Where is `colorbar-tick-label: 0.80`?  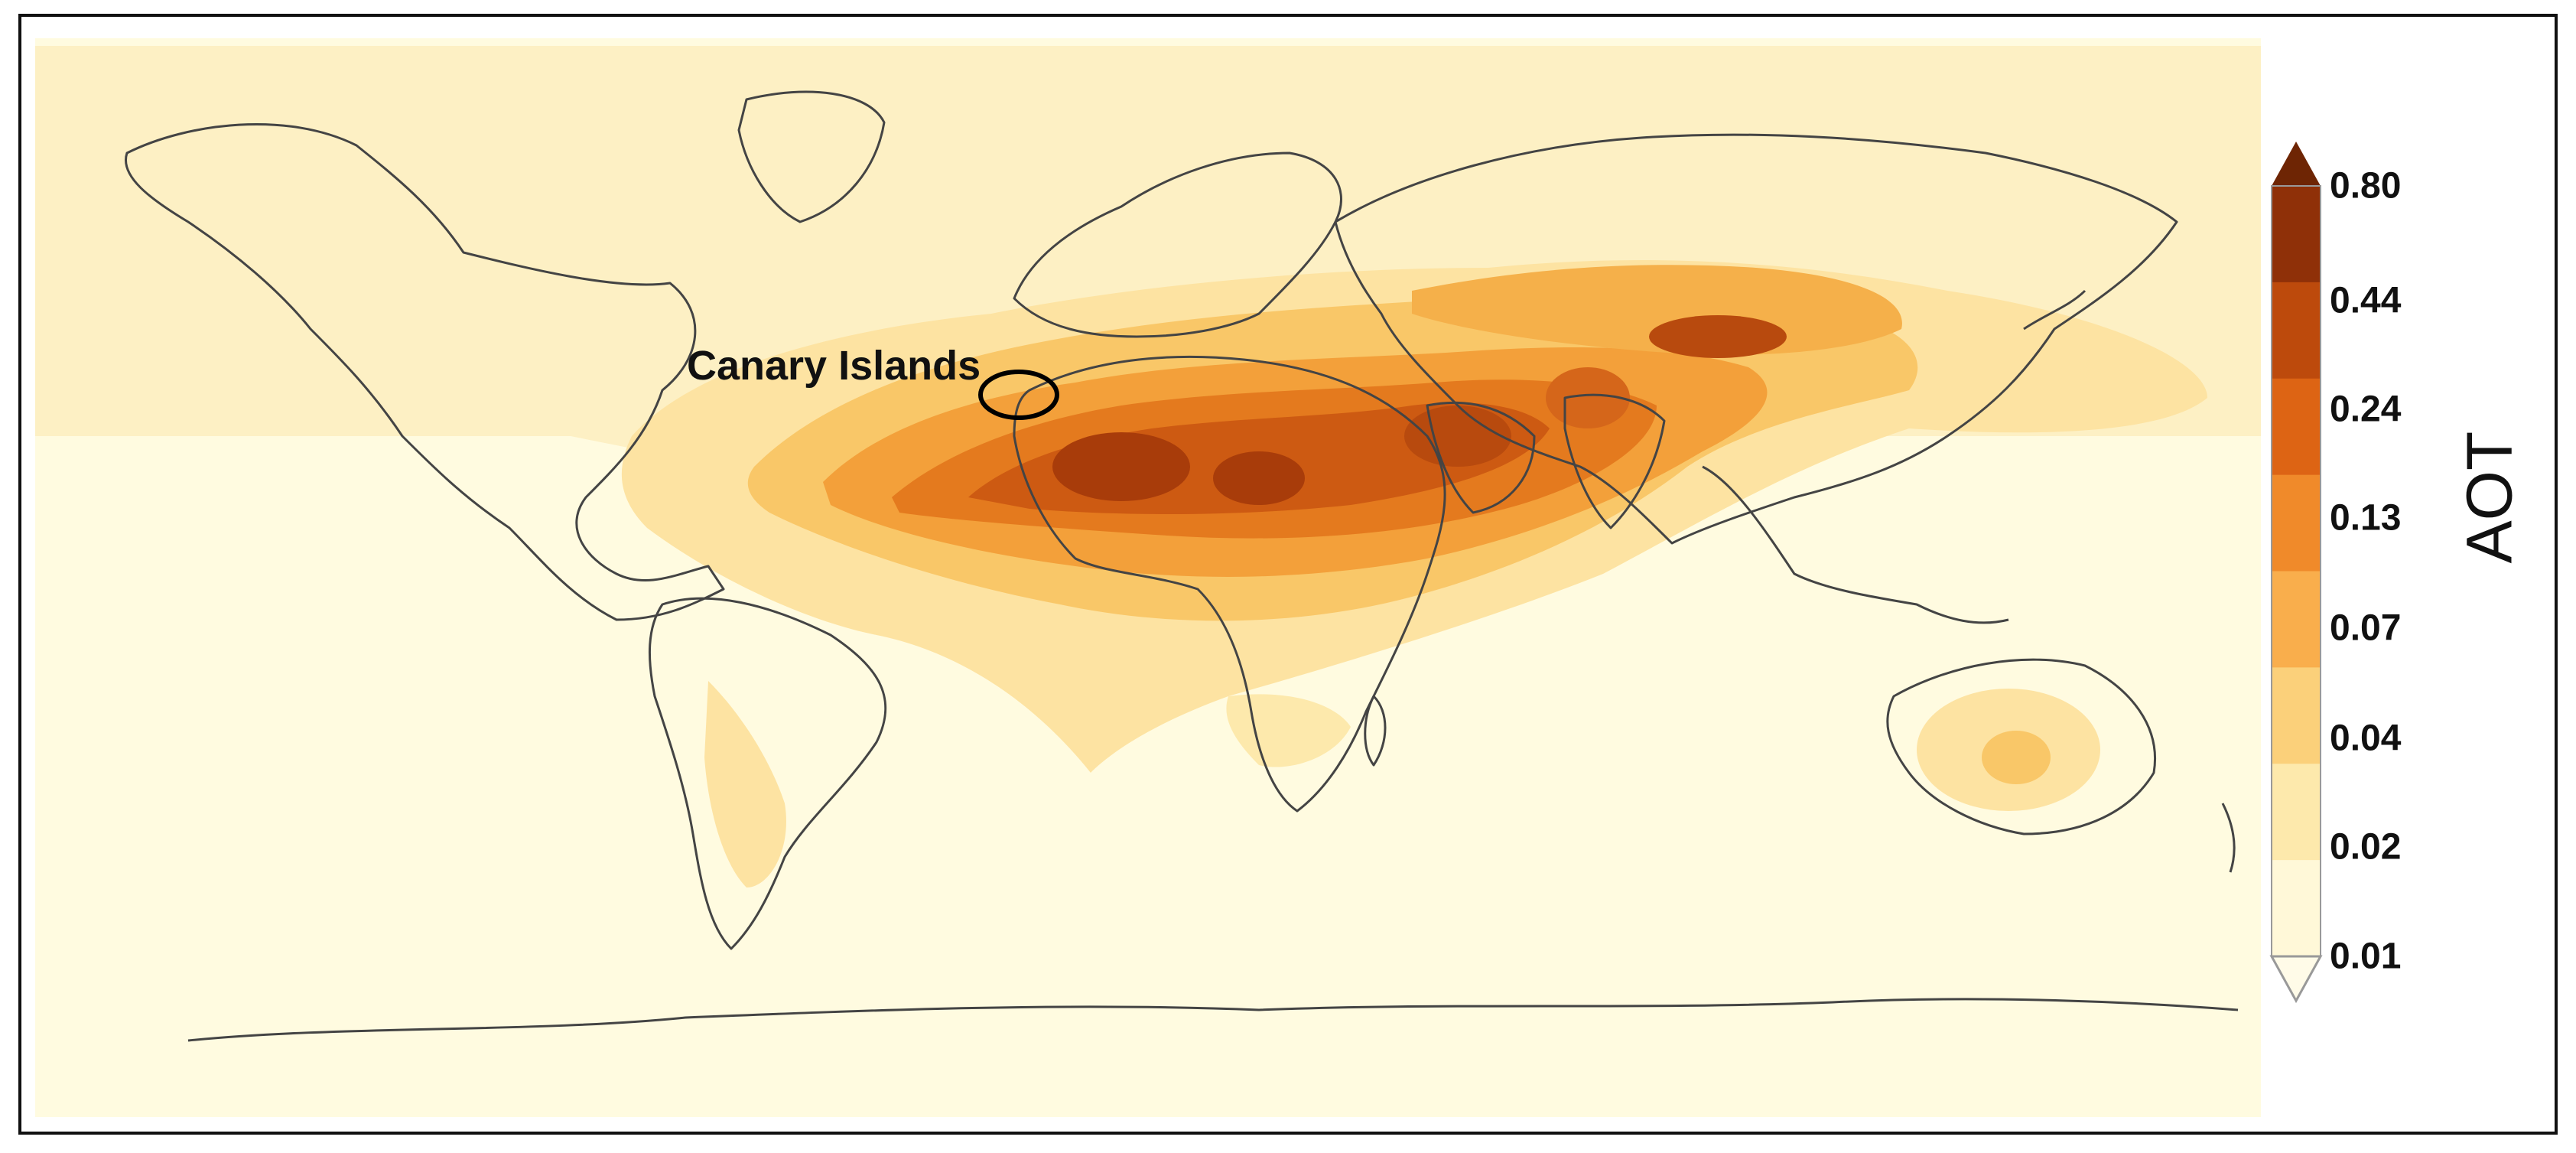 colorbar-tick-label: 0.80 is located at coordinates (2366, 186).